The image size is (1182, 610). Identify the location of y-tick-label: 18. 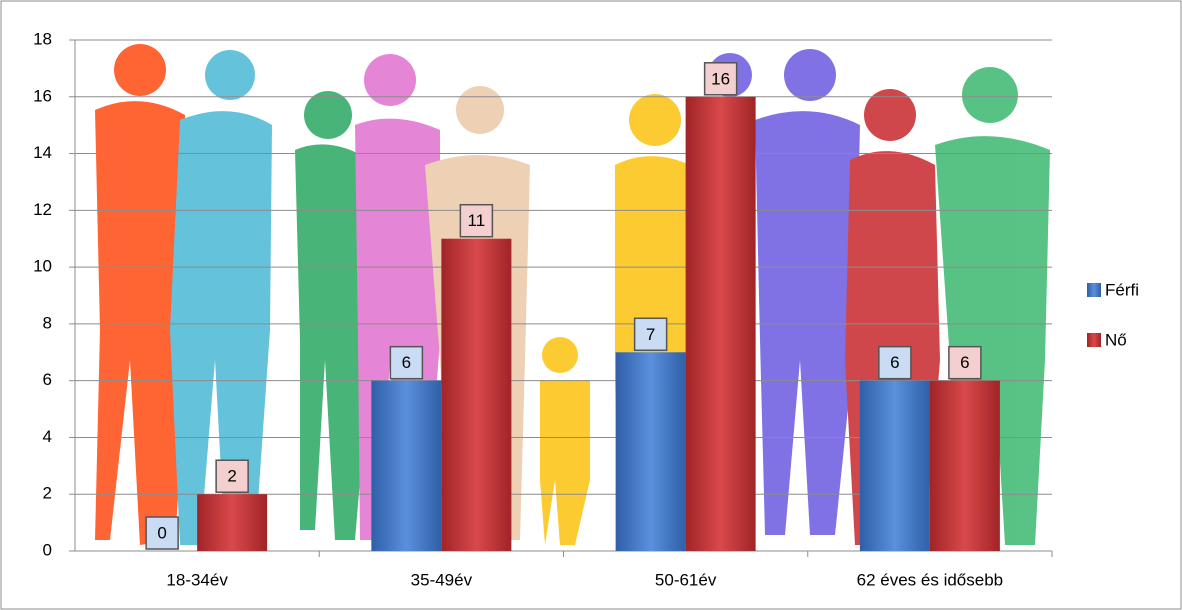
(42, 38).